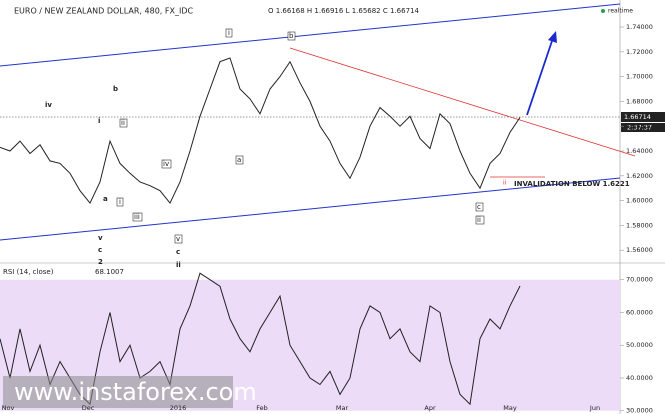 The height and width of the screenshot is (414, 665). What do you see at coordinates (552, 37) in the screenshot?
I see `arrow-head` at bounding box center [552, 37].